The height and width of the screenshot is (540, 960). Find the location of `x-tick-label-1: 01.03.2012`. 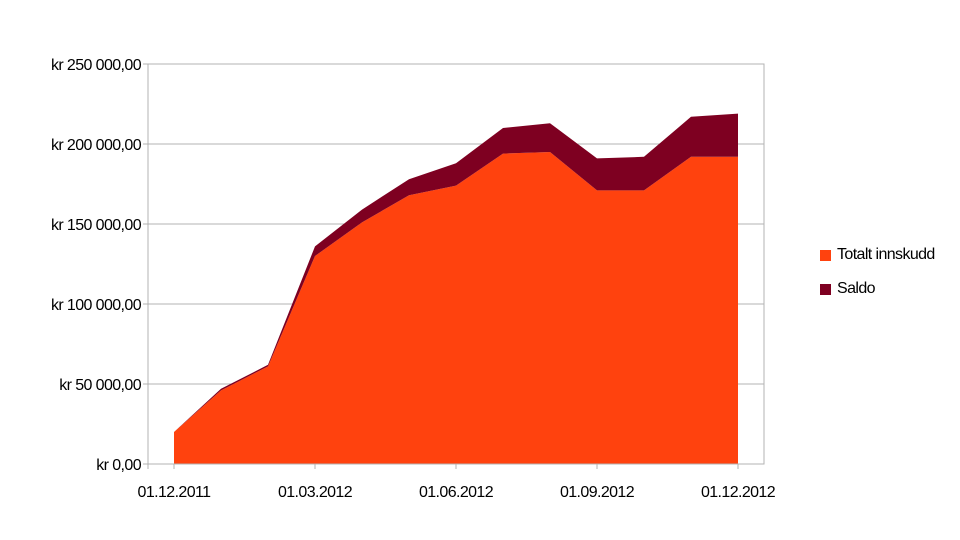

x-tick-label-1: 01.03.2012 is located at coordinates (315, 492).